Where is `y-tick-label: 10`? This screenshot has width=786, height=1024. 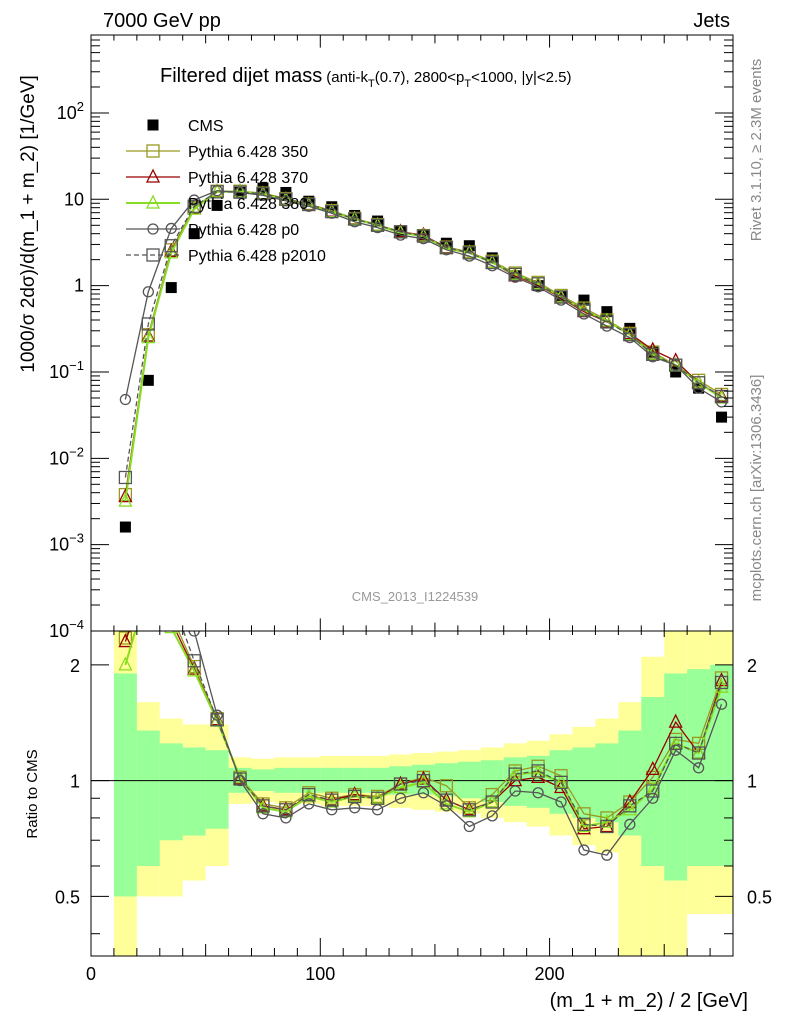
y-tick-label: 10 is located at coordinates (74, 199).